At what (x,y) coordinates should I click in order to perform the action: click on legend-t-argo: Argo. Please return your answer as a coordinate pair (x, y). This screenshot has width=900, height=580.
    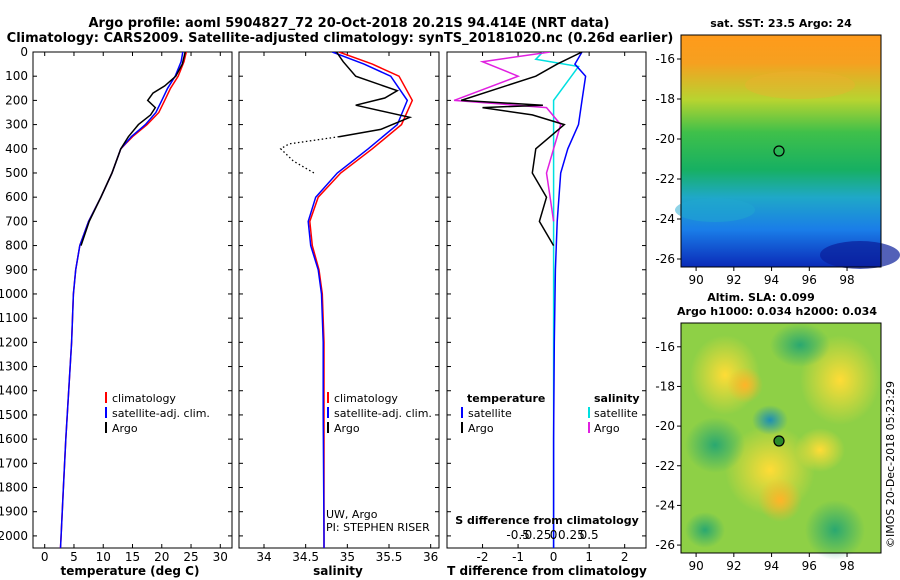
    Looking at the image, I should click on (481, 428).